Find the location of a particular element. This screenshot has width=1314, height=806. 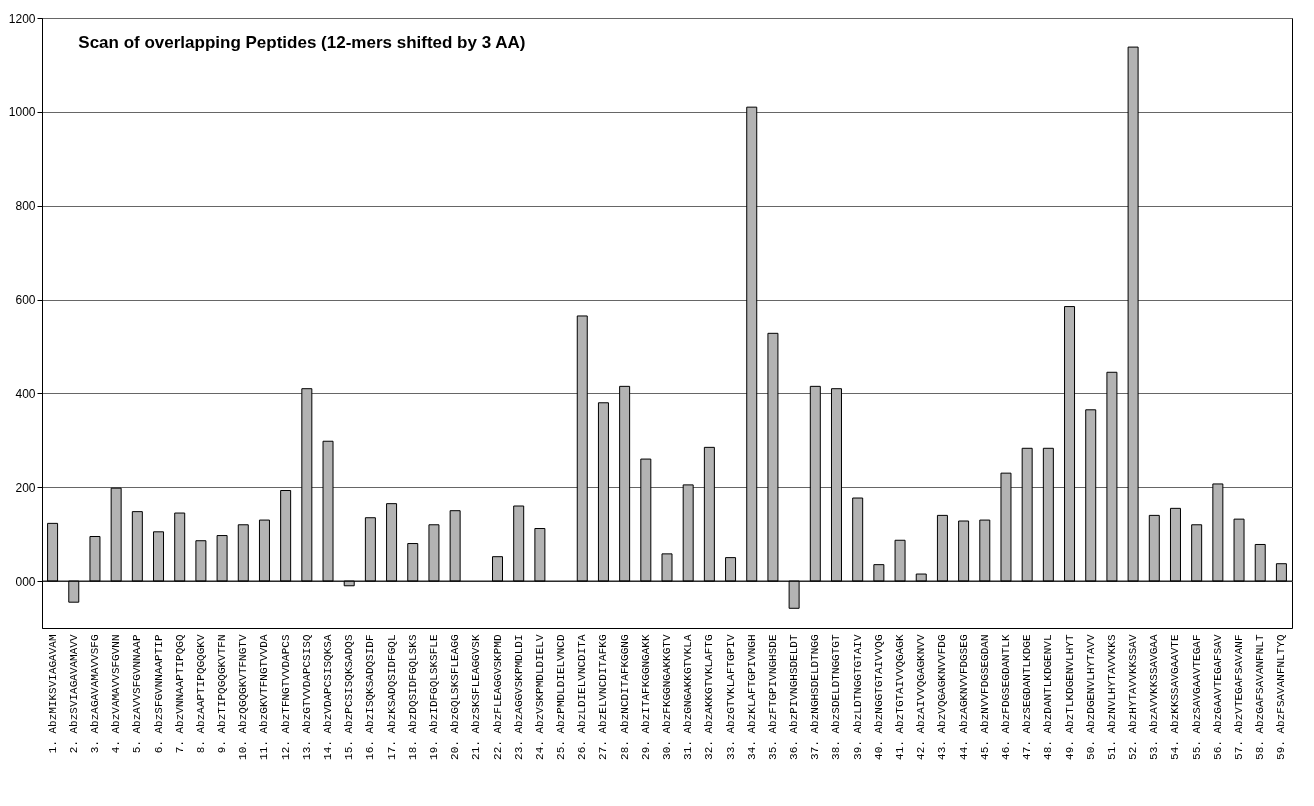

x-tick-label: 34. AbzKLAFTGPIVNGH is located at coordinates (751, 697).